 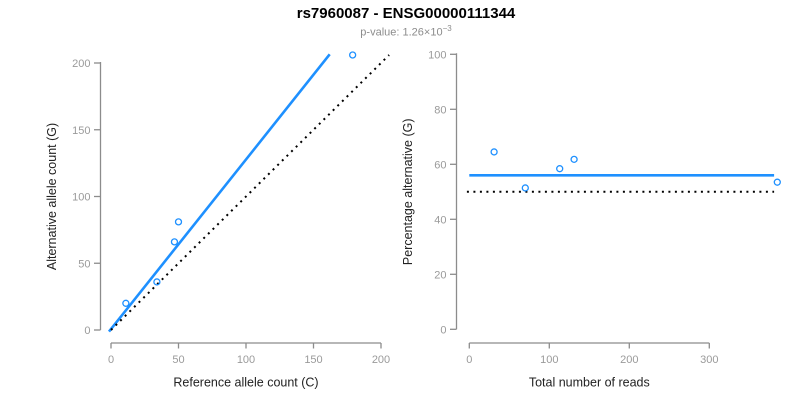 I want to click on axis-title-y: Percentage alternative (G), so click(x=408, y=191).